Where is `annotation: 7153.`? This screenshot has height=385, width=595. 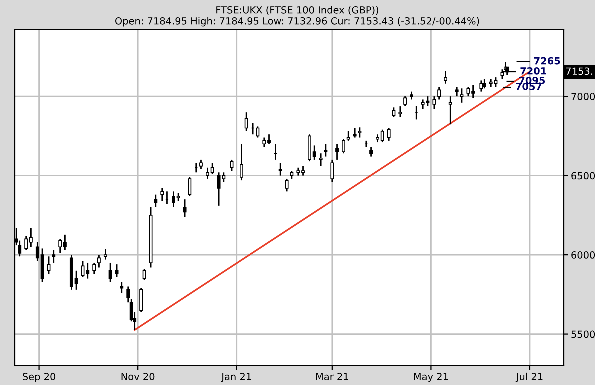
annotation: 7153. is located at coordinates (579, 72).